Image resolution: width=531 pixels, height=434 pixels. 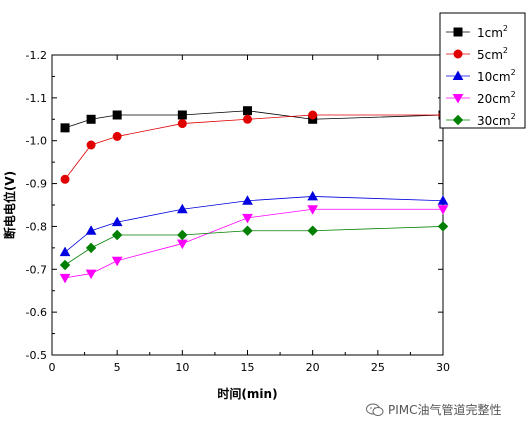 I want to click on x-tick-label: 15, so click(x=248, y=367).